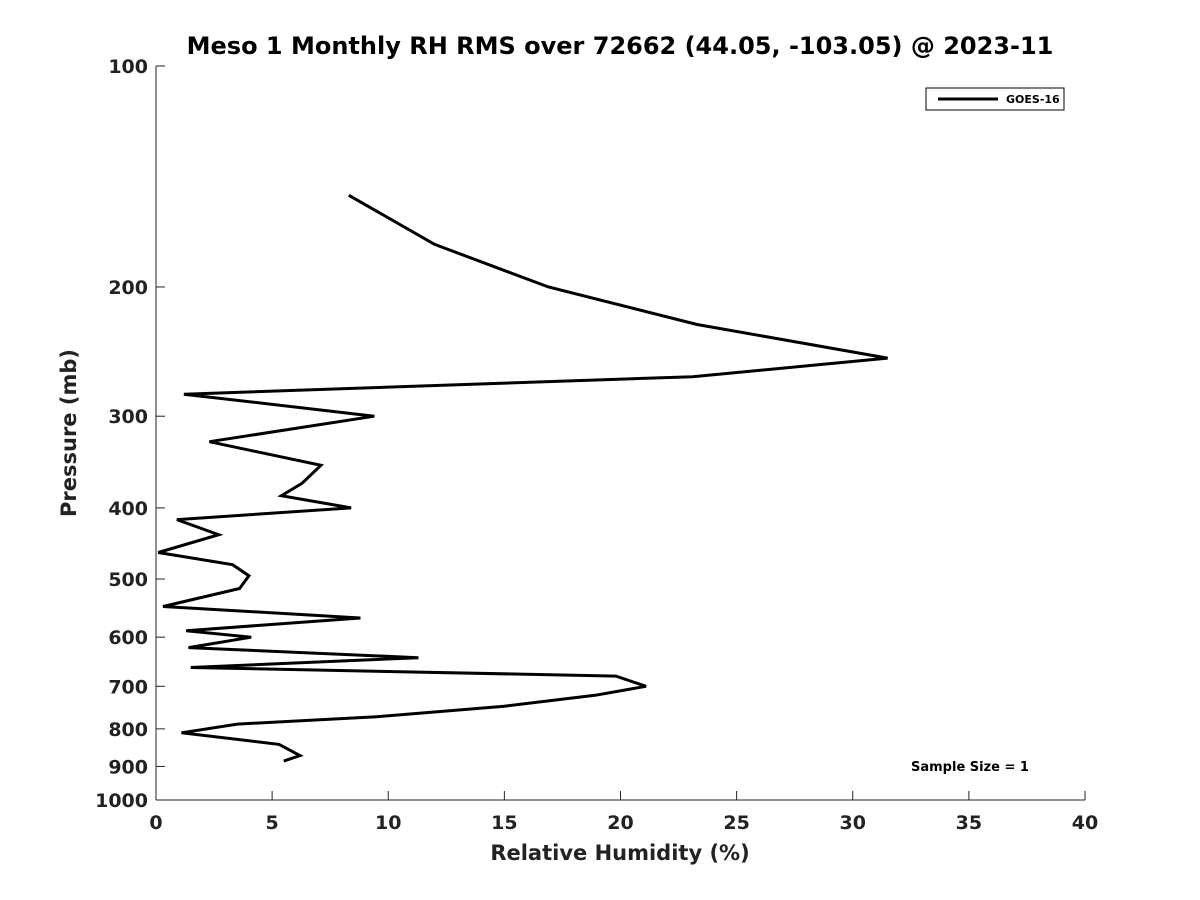 This screenshot has width=1200, height=900. I want to click on y-tick-label: 400, so click(128, 509).